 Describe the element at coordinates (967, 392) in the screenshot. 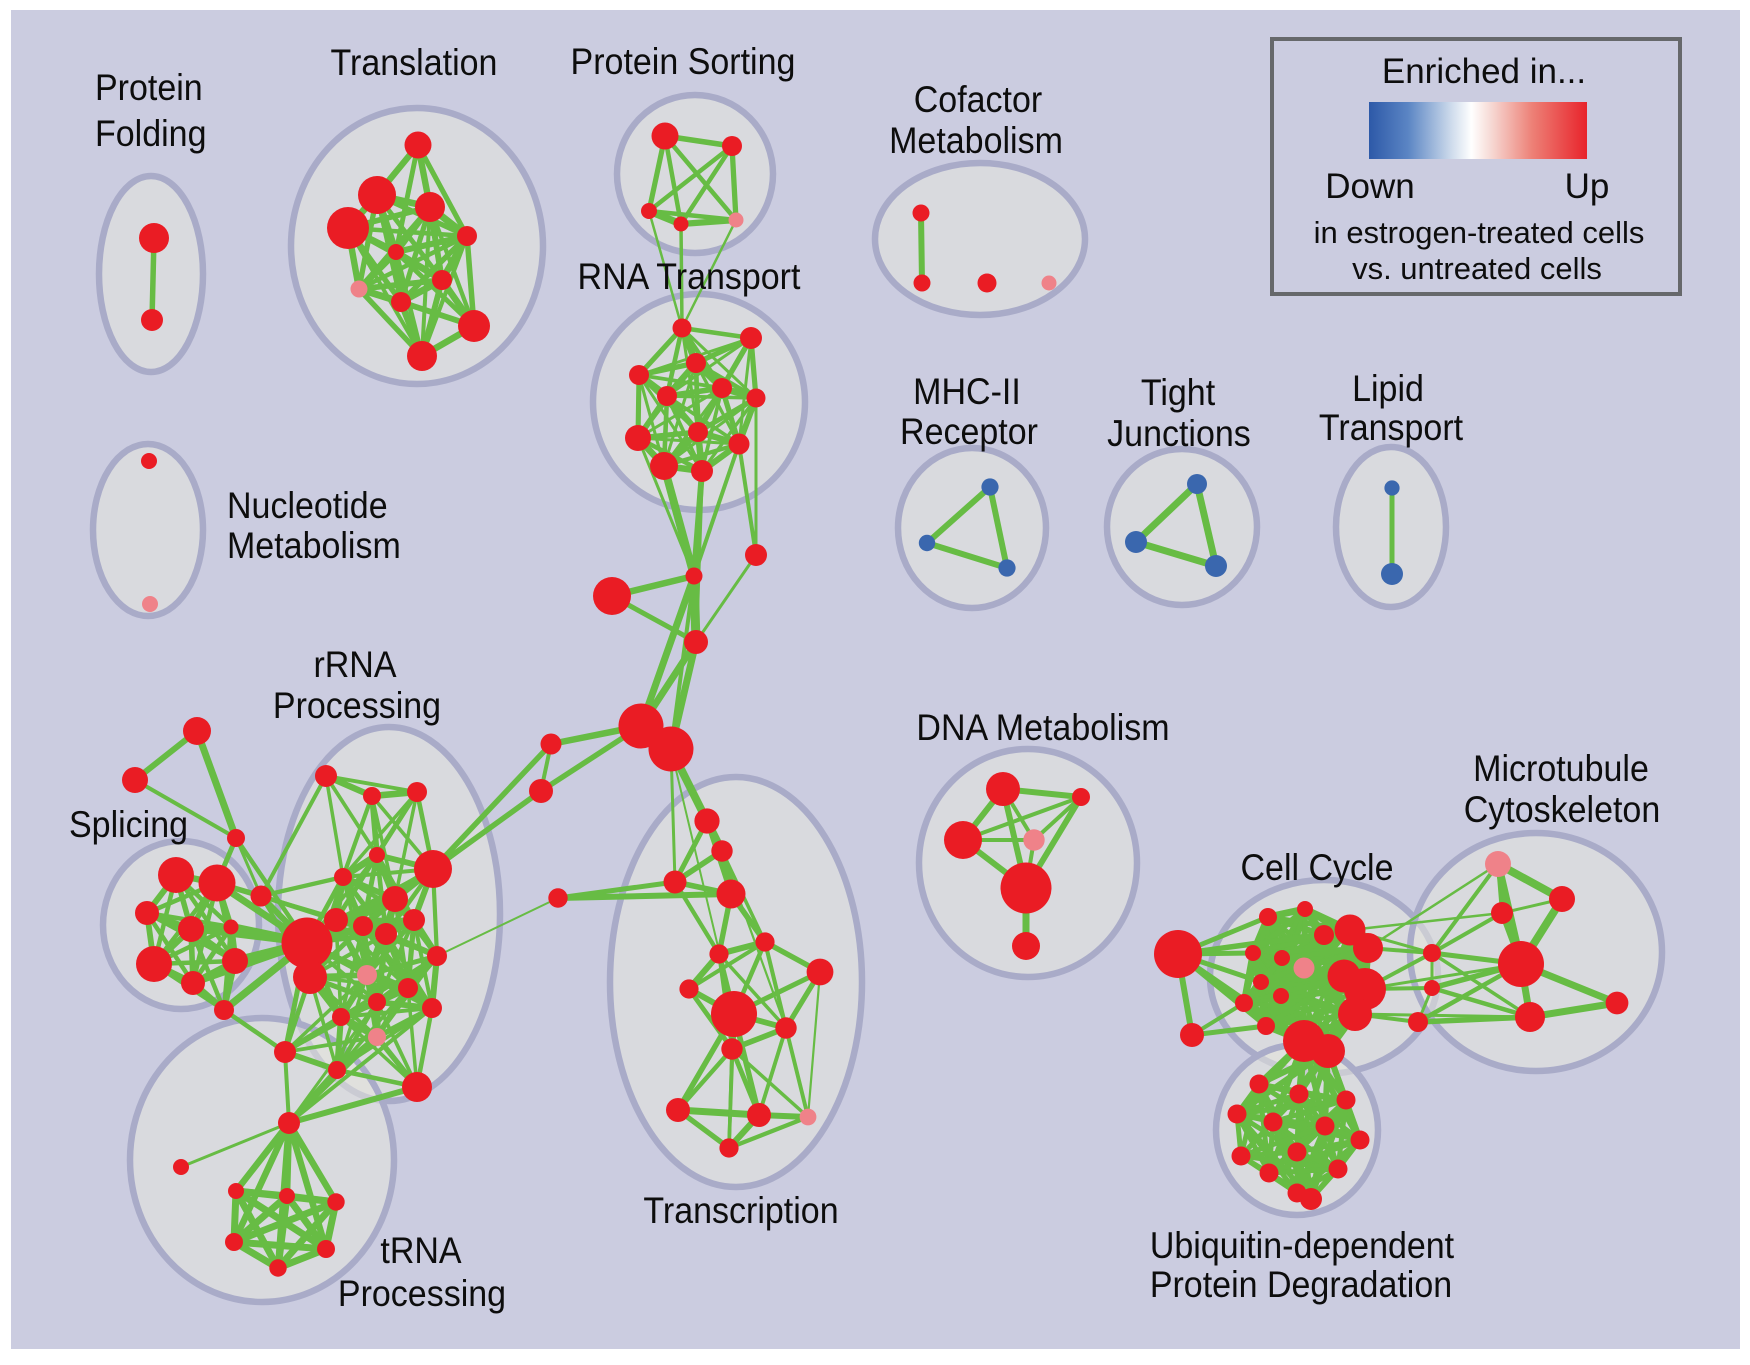

I see `svg-text: MHC-II` at that location.